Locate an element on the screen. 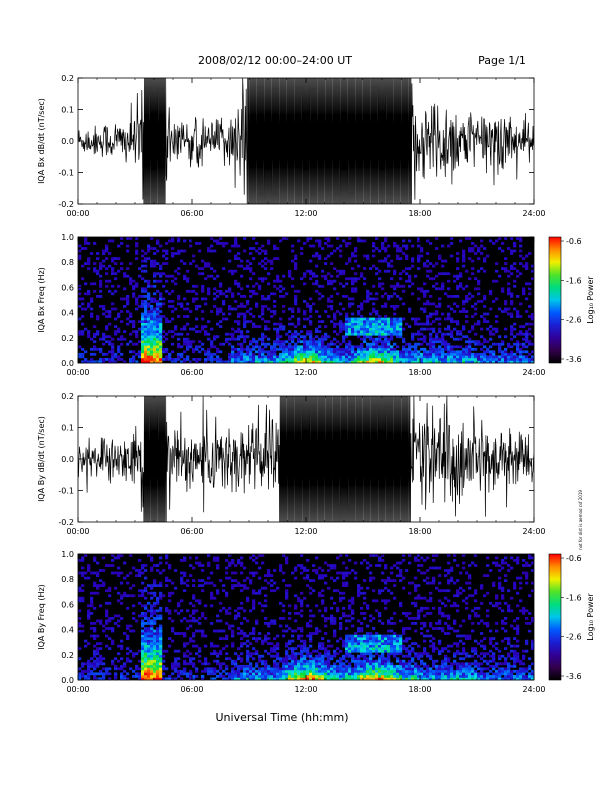 The image size is (612, 792). y-tick-label: -0.1 is located at coordinates (66, 491).